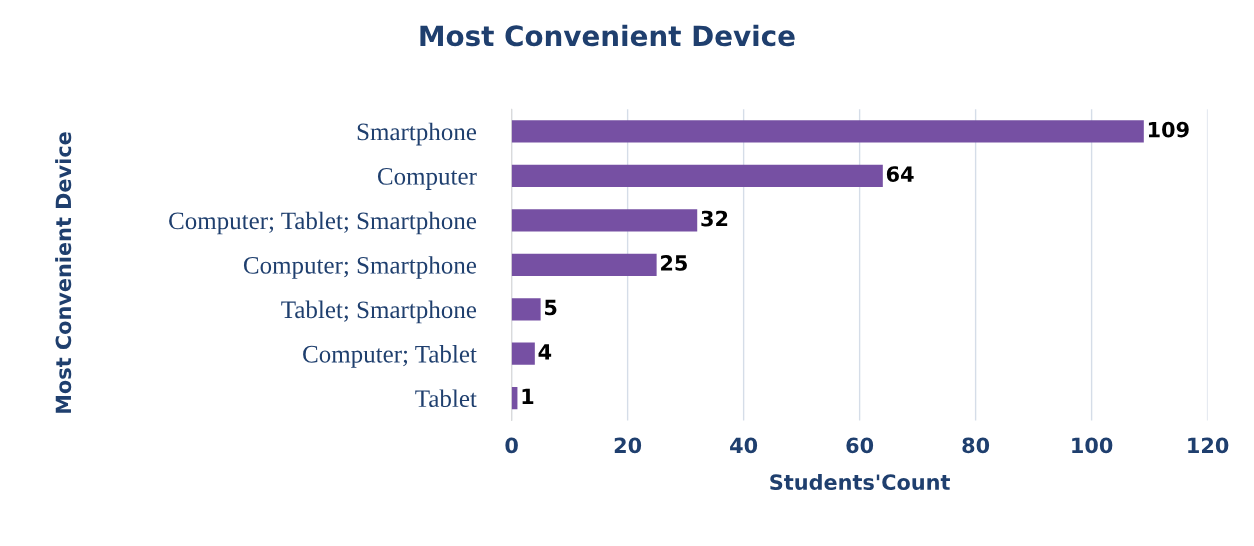  What do you see at coordinates (900, 174) in the screenshot?
I see `data-label: 64` at bounding box center [900, 174].